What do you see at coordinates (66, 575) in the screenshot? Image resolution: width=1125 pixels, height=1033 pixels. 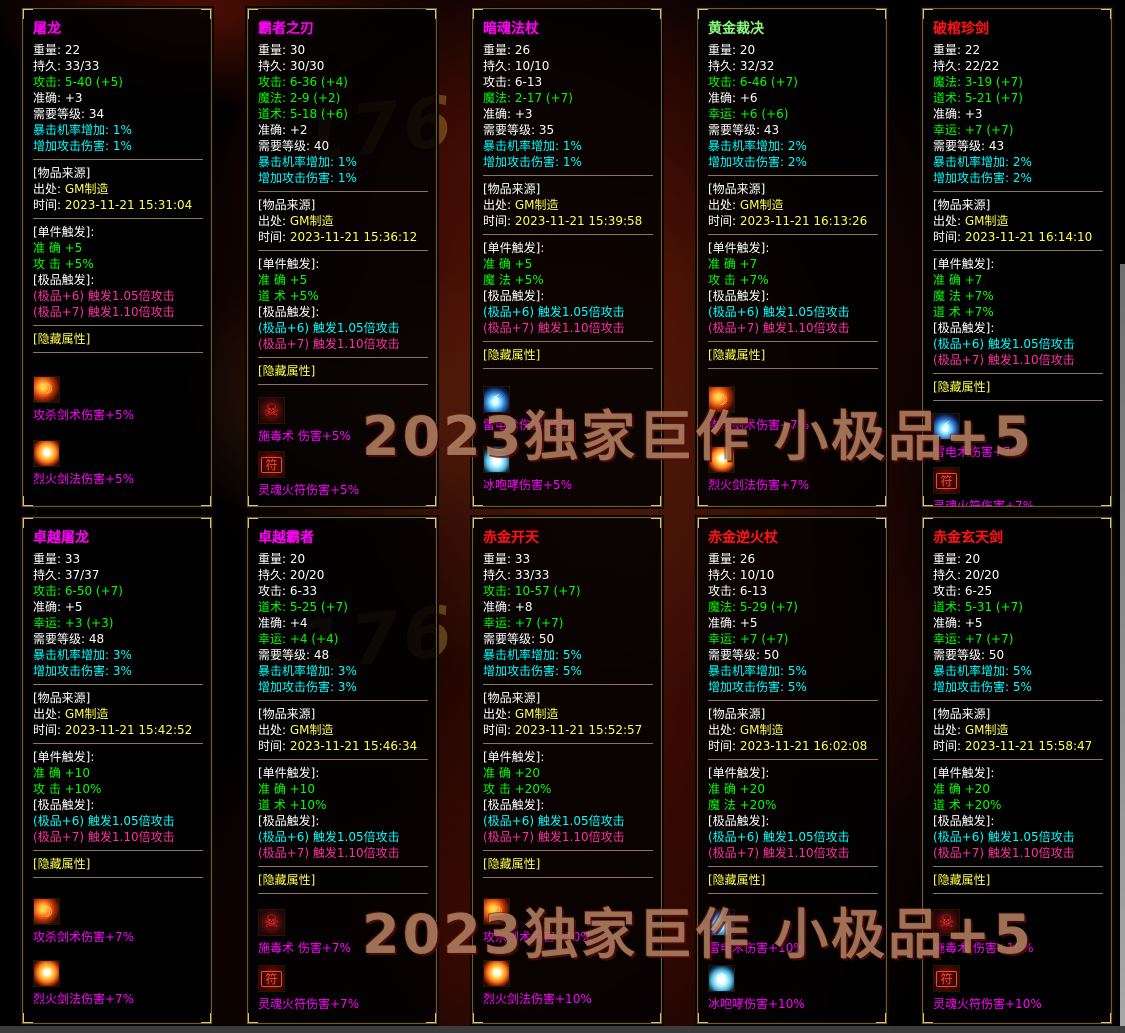 I see `stat-line-持久: 持久: 37/37` at bounding box center [66, 575].